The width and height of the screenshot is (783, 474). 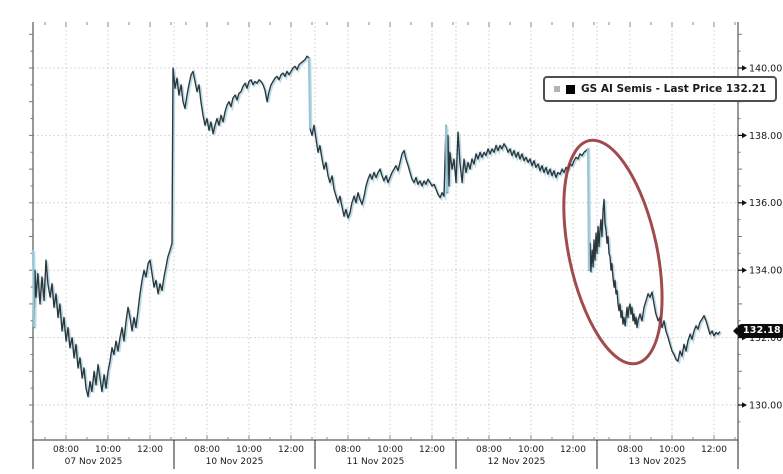 I want to click on y-tick-label: 134.00, so click(x=765, y=271).